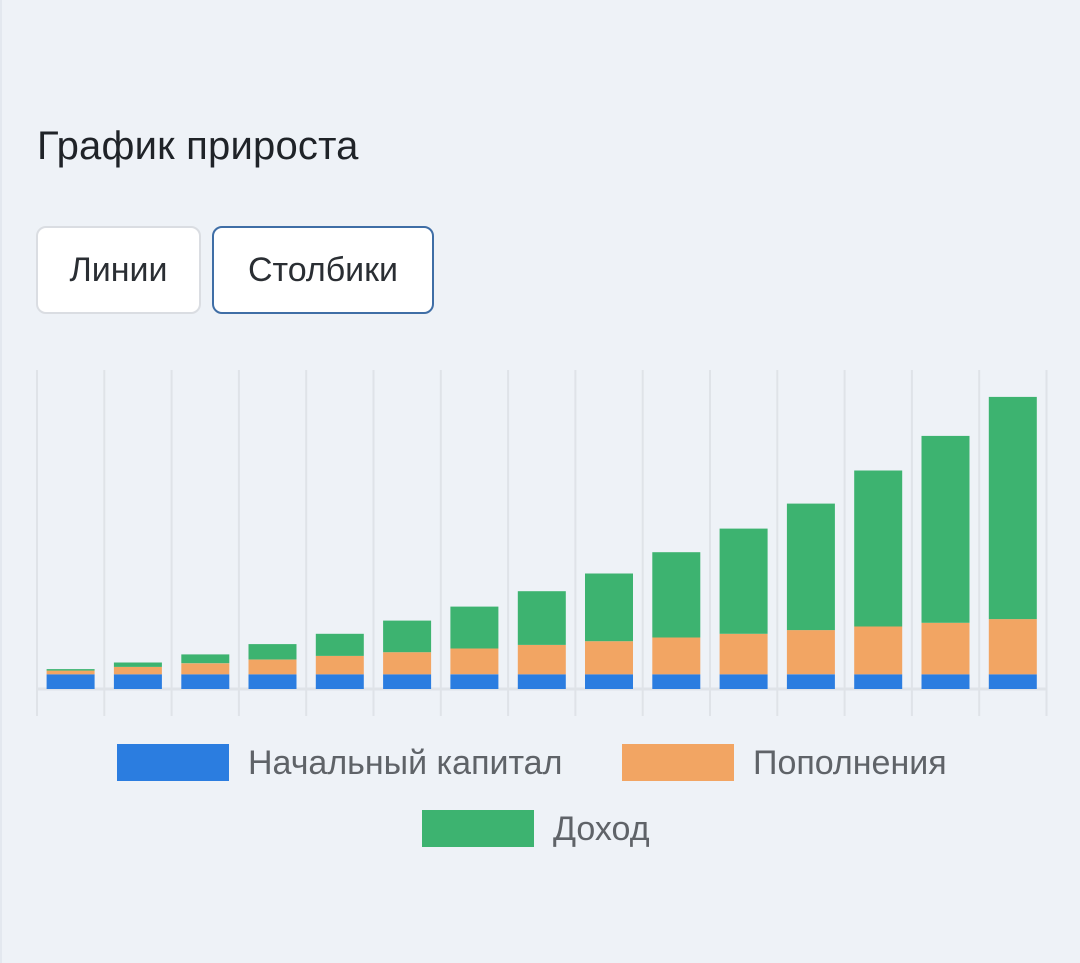 The width and height of the screenshot is (1080, 963). Describe the element at coordinates (198, 146) in the screenshot. I see `page-title: График прироста` at that location.